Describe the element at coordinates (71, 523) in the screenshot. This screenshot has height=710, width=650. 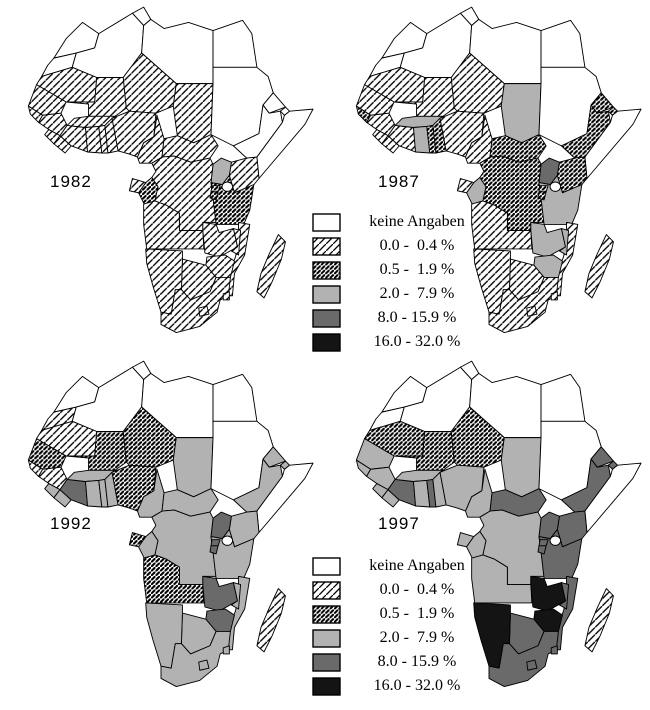
I see `year-label-1992: 1992` at that location.